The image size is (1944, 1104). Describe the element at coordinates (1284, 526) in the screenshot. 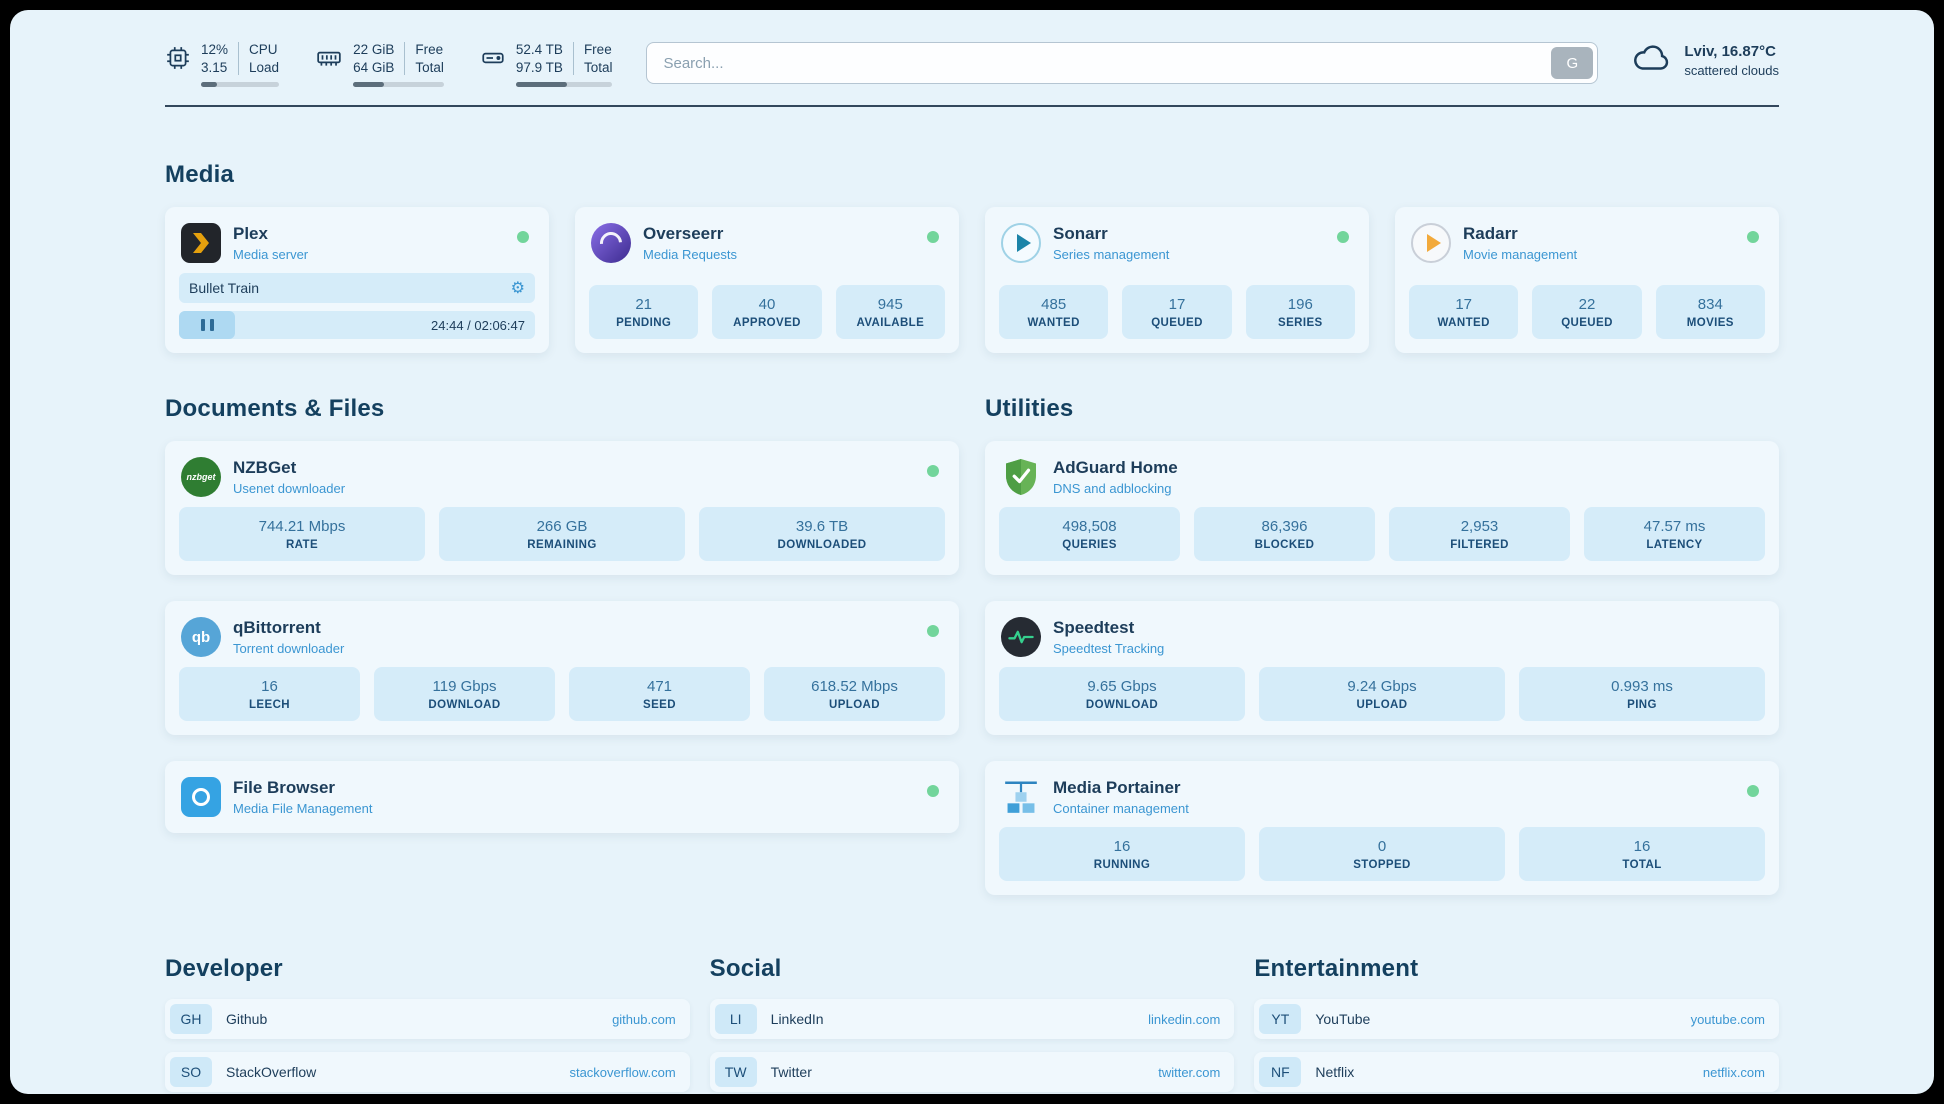

I see `stat-value: 86,396` at that location.